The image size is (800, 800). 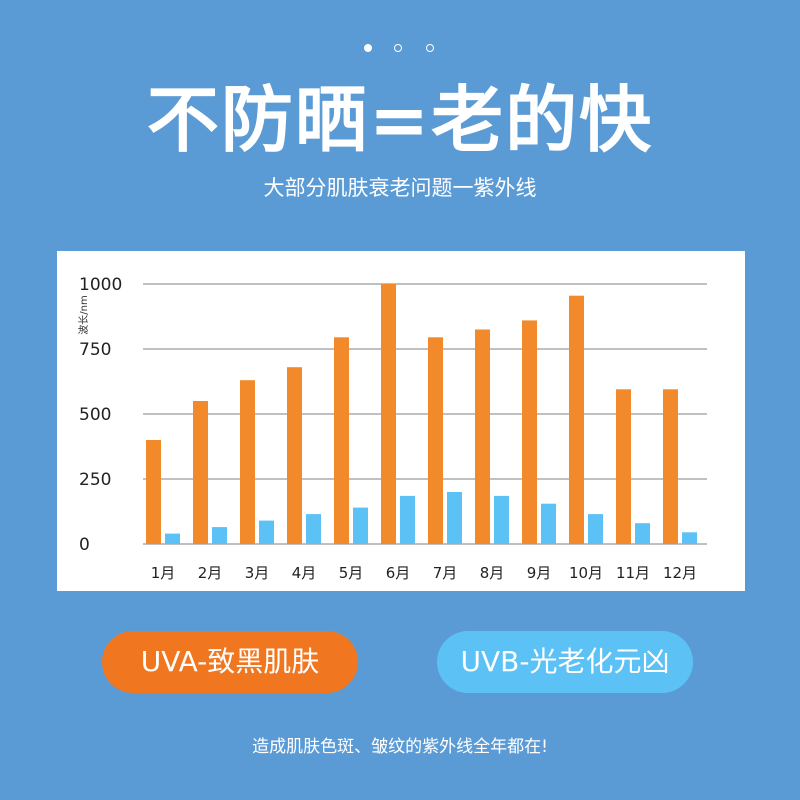 What do you see at coordinates (400, 120) in the screenshot?
I see `headline: 不防晒=老的快` at bounding box center [400, 120].